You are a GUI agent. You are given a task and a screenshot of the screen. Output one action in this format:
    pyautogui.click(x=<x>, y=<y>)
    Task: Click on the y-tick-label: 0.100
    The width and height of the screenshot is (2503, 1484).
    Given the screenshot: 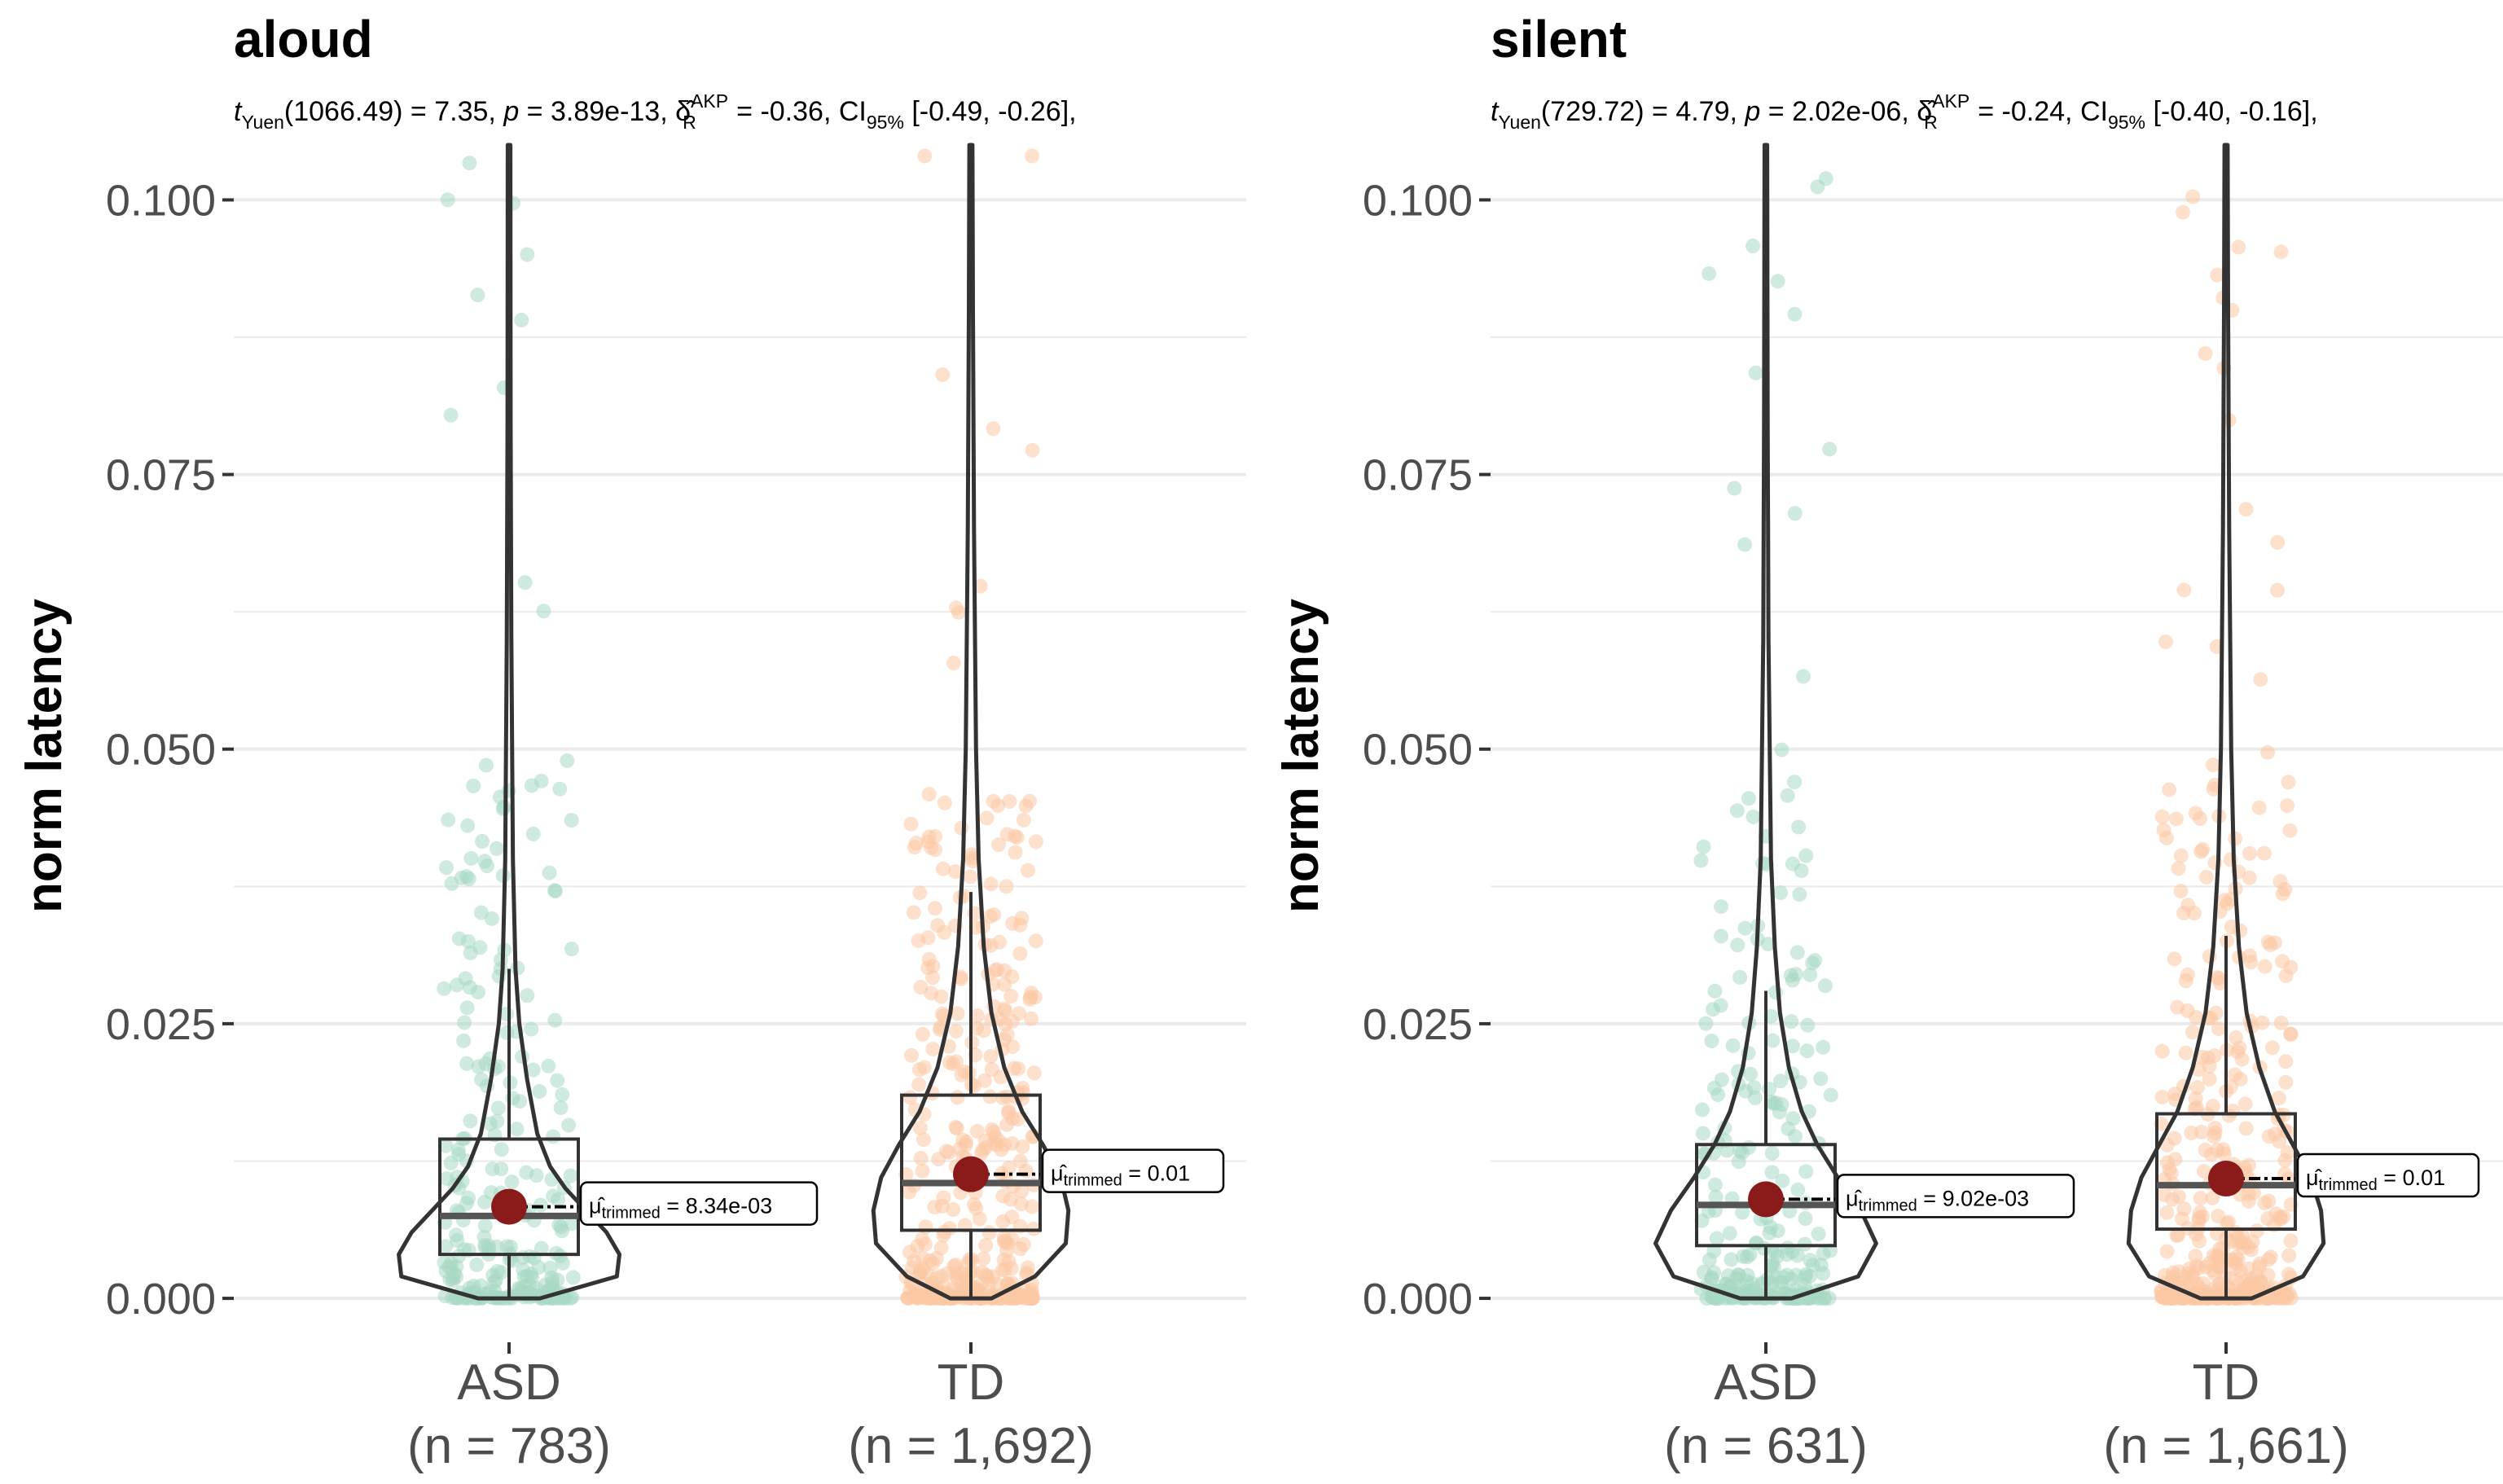 What is the action you would take?
    pyautogui.click(x=1418, y=200)
    